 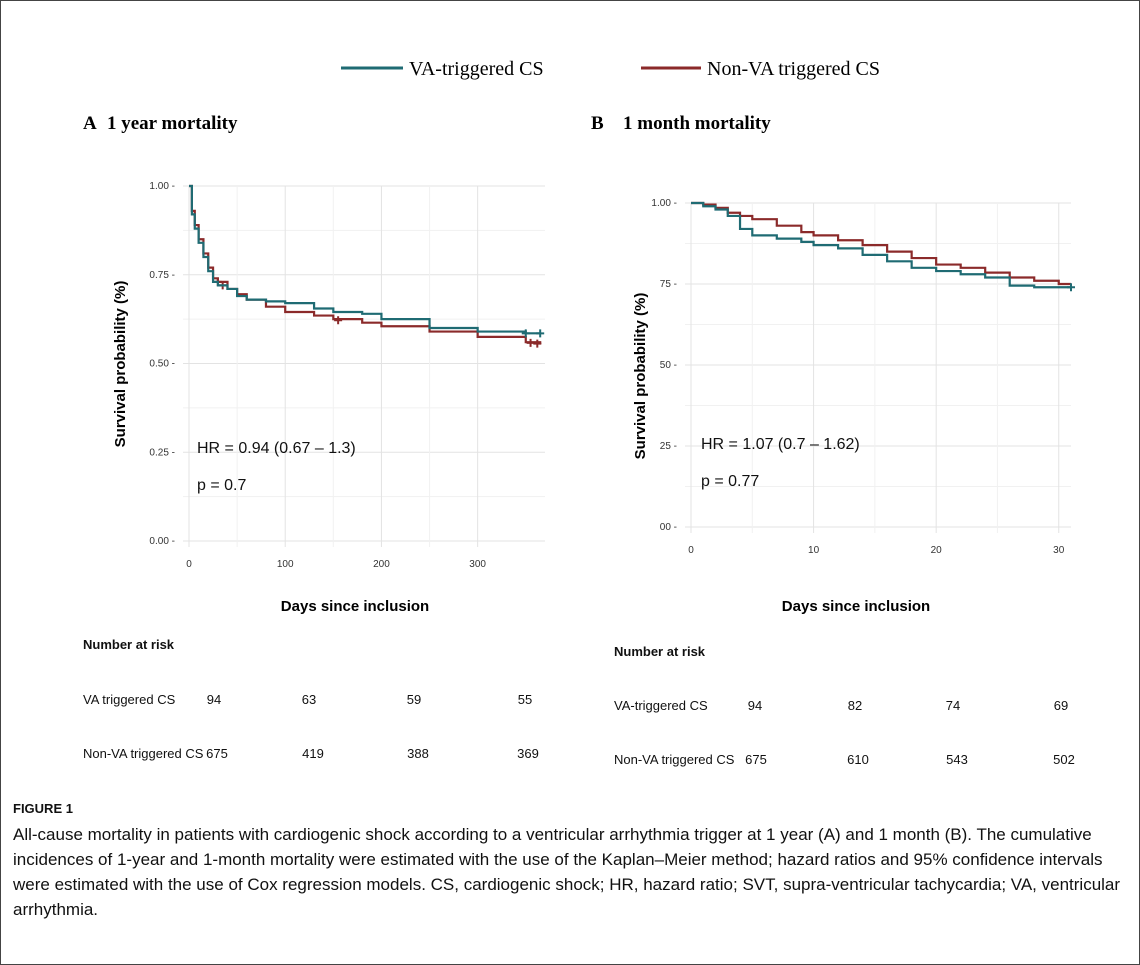 What do you see at coordinates (414, 699) in the screenshot?
I see `risk-value: 59` at bounding box center [414, 699].